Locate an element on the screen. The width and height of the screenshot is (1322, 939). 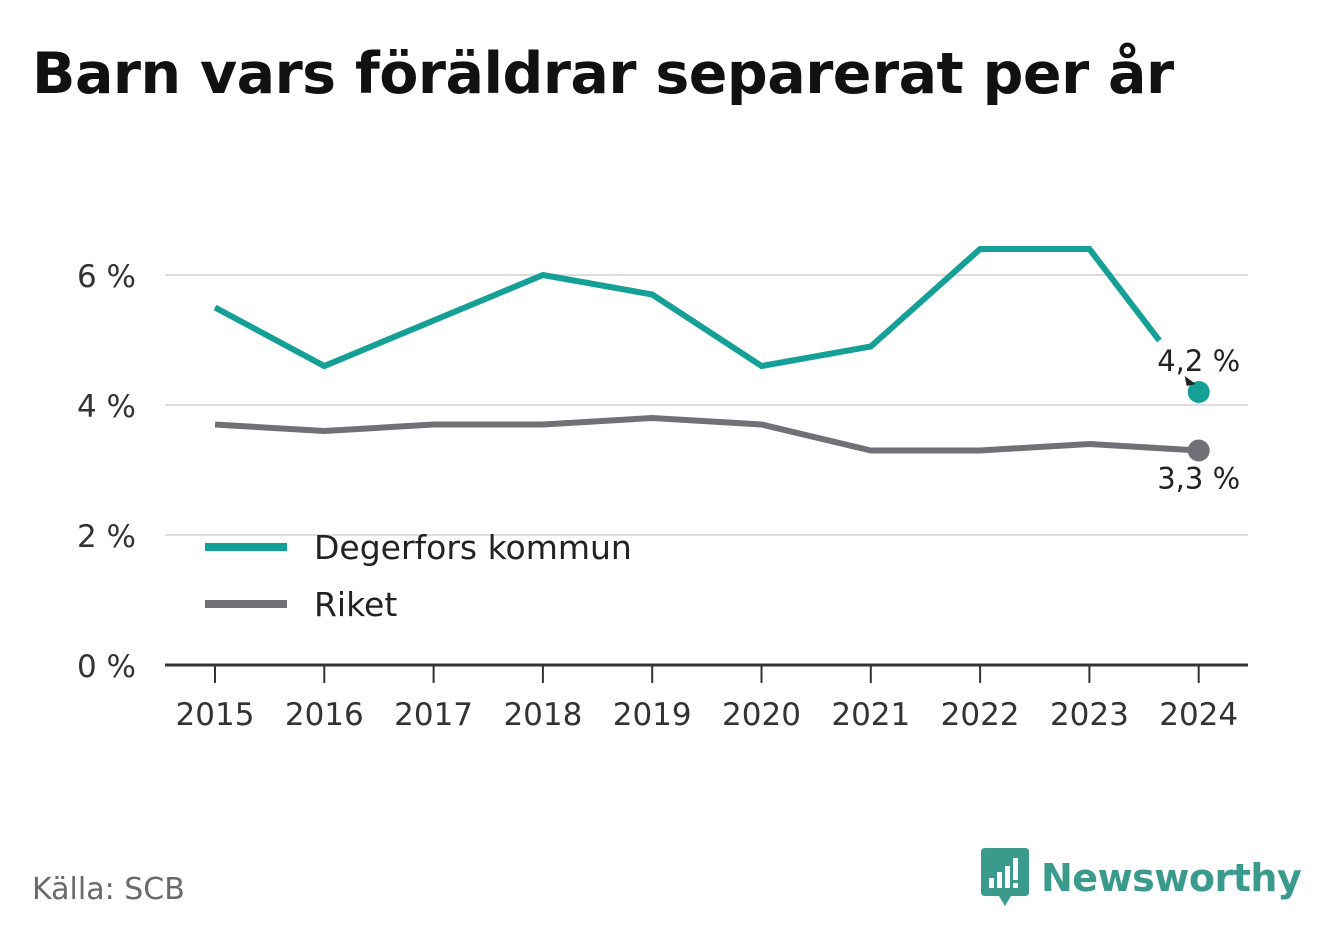
x-tick-label: 2017 is located at coordinates (433, 715).